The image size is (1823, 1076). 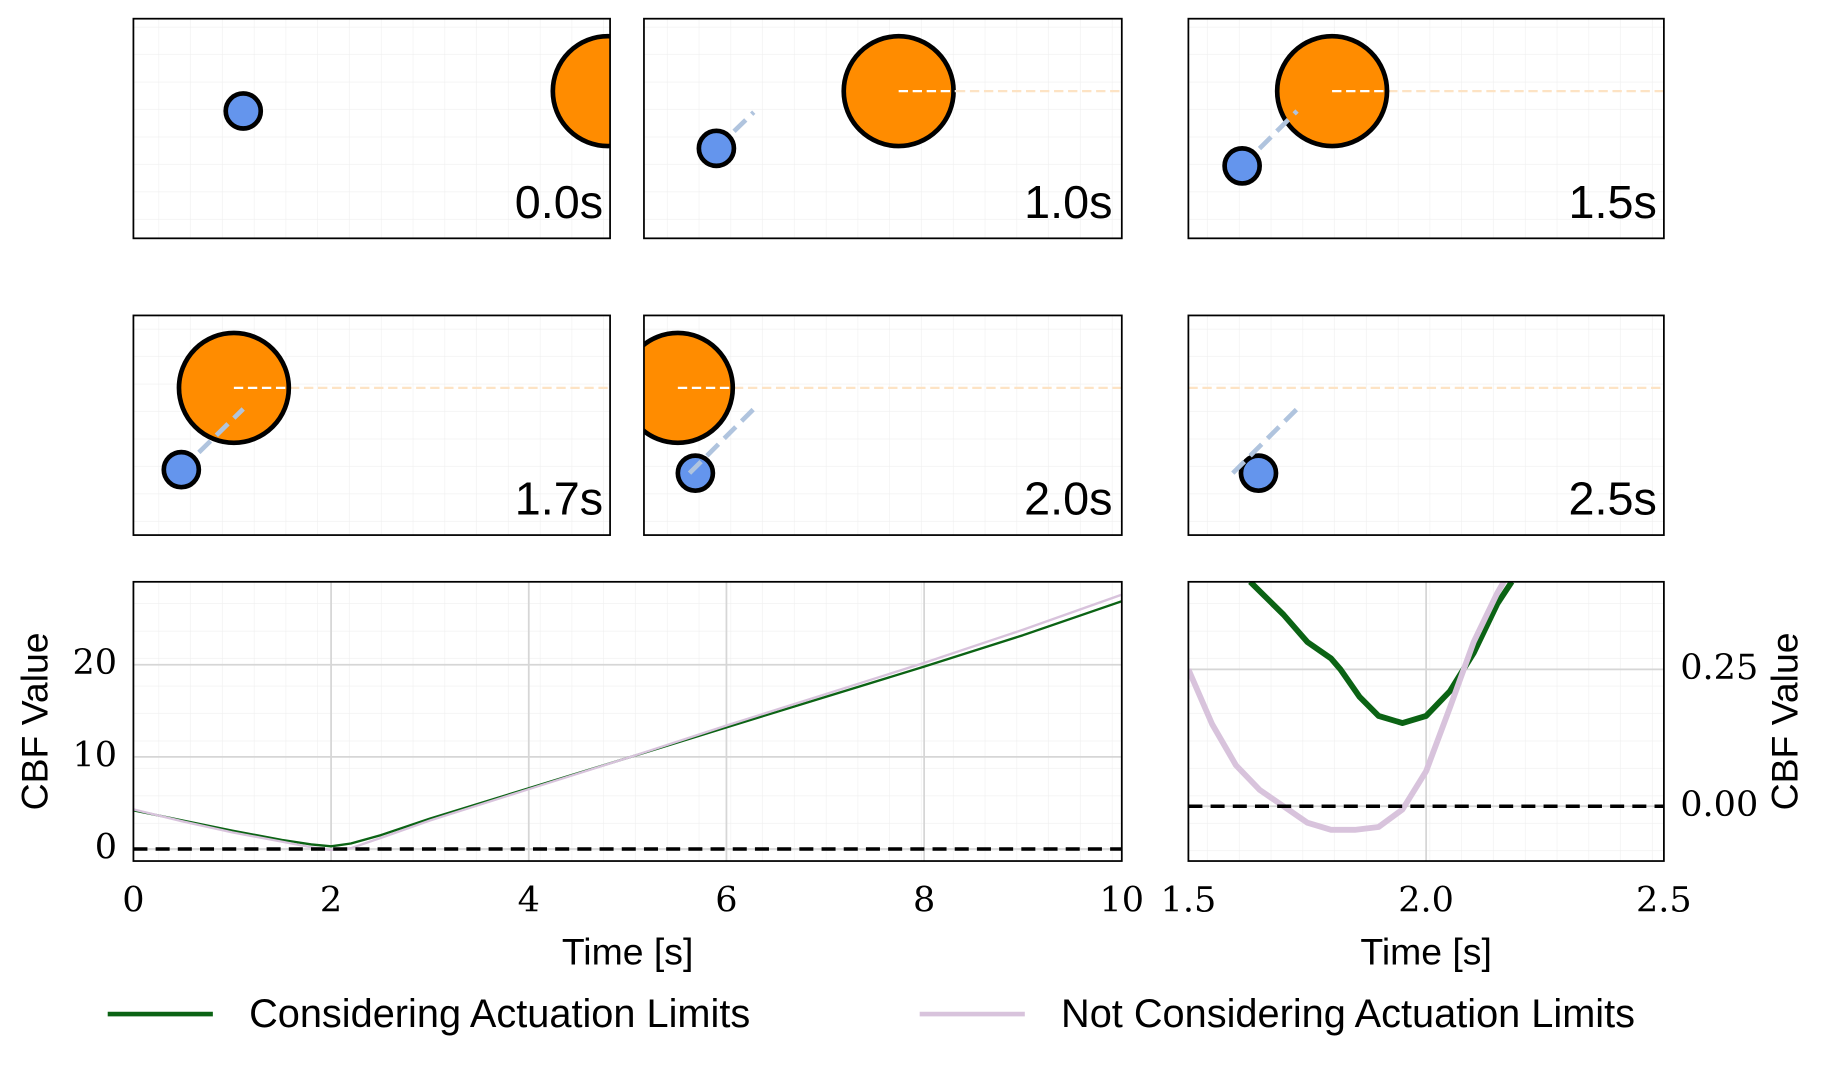 I want to click on plot-background, so click(x=627, y=721).